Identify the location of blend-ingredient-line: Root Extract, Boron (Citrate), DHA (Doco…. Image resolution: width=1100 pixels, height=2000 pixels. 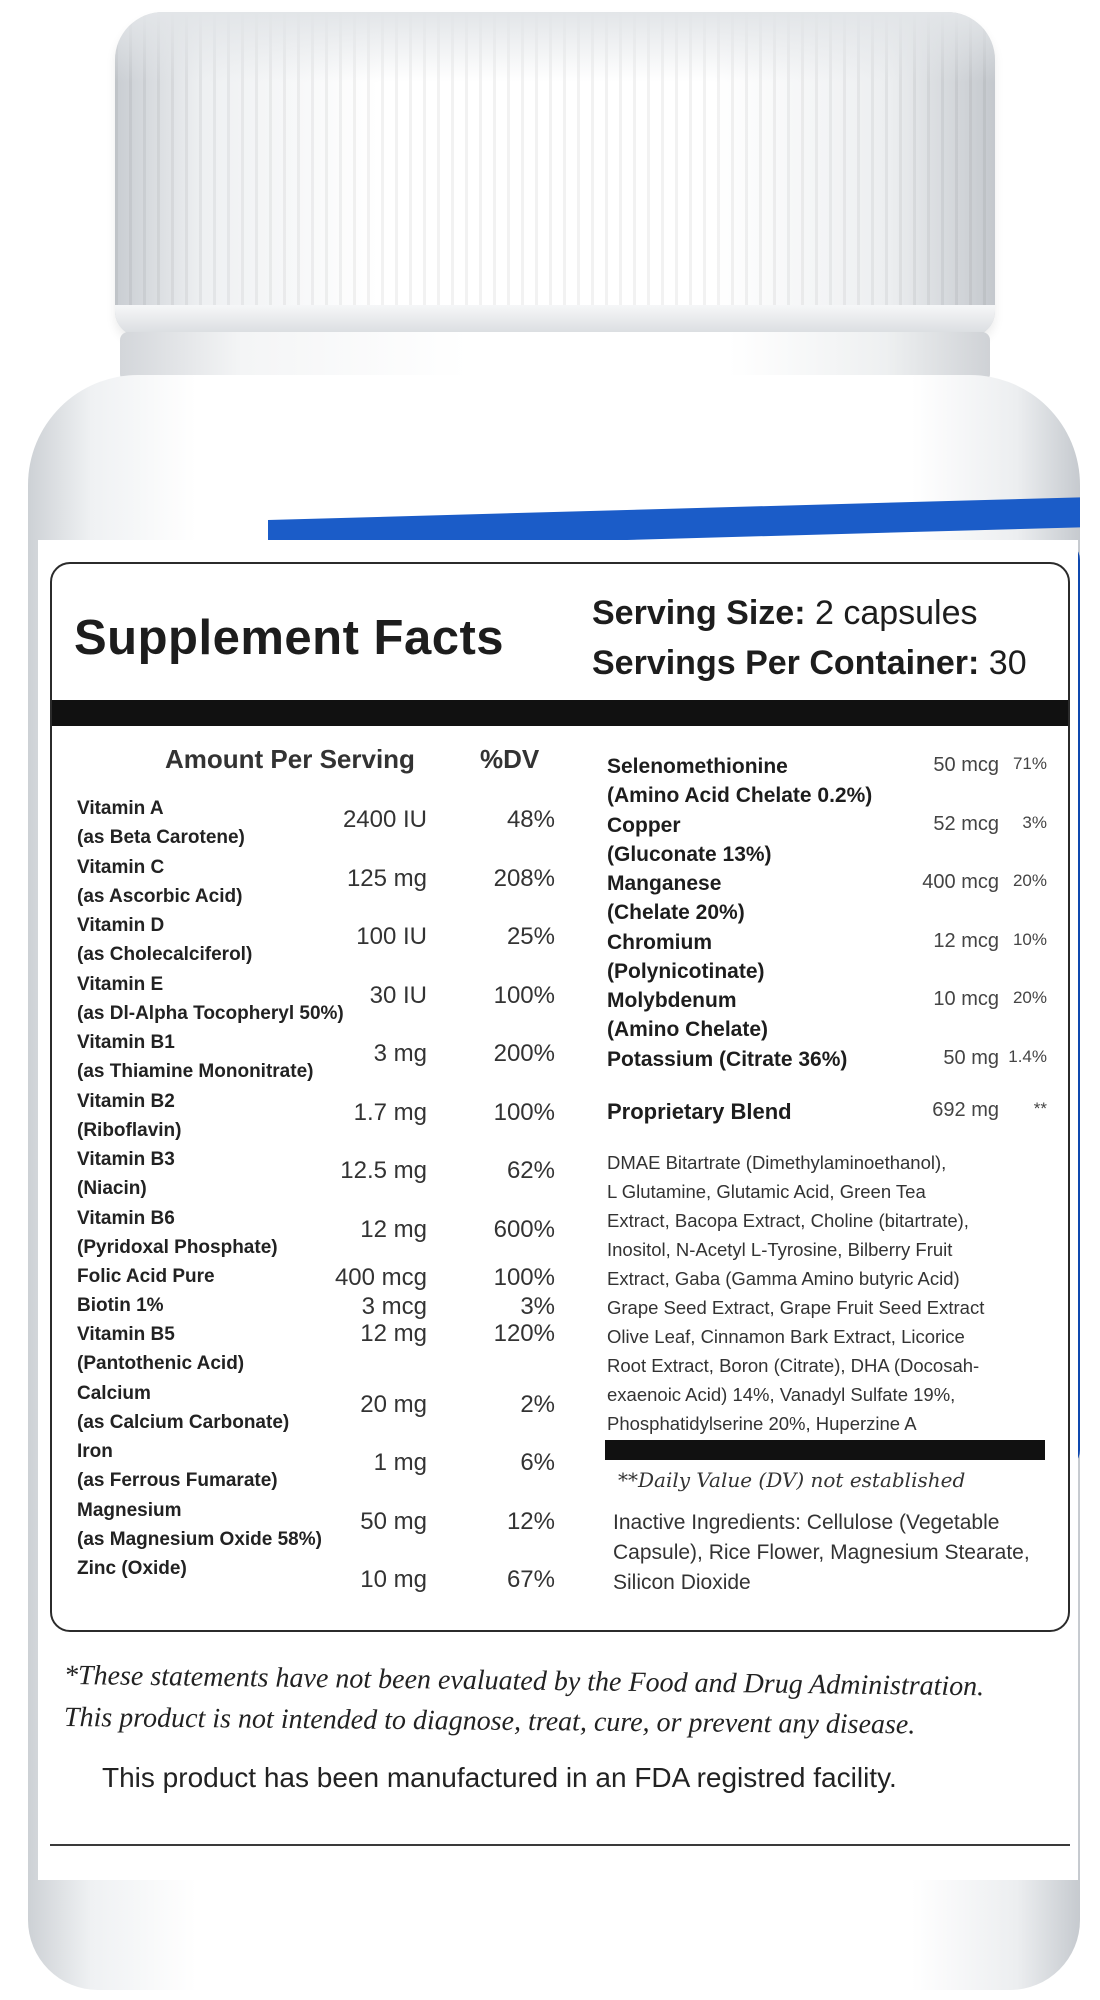
(793, 1365).